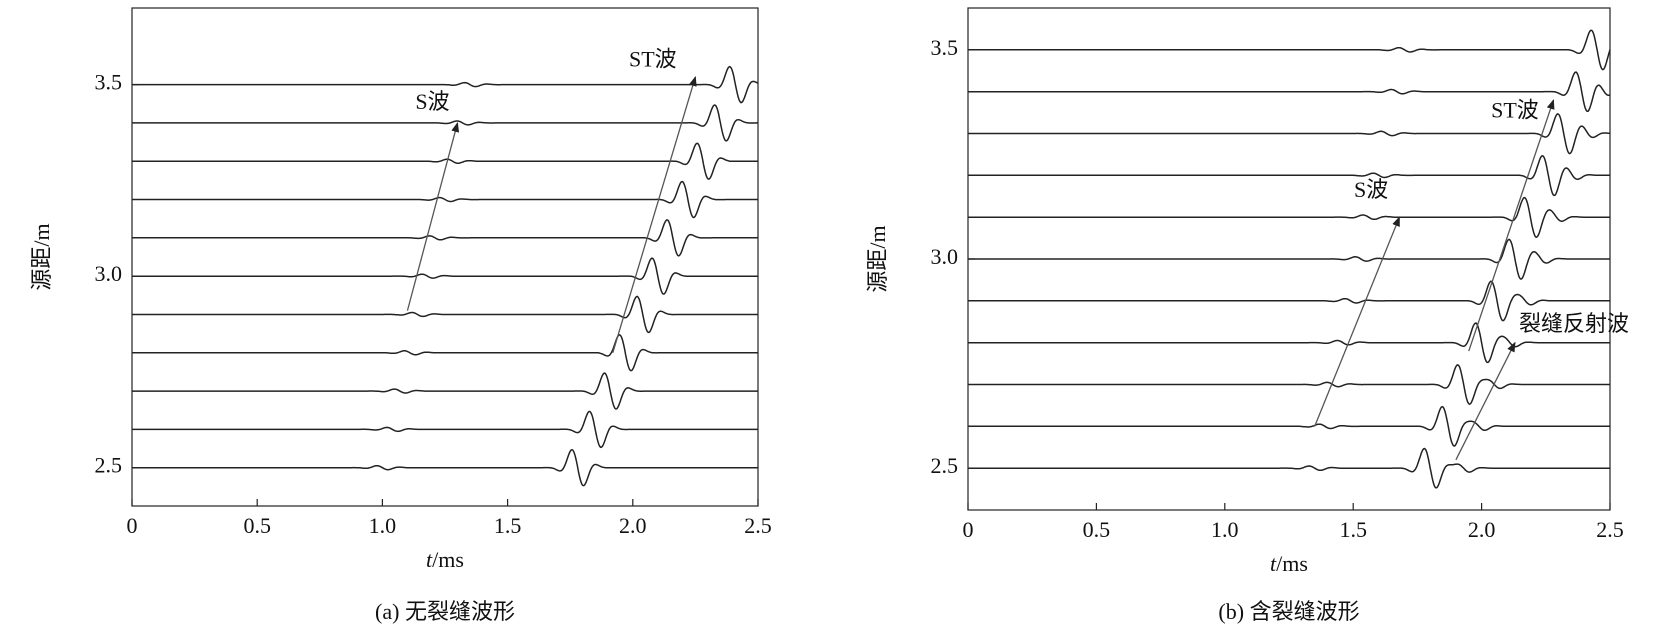 The height and width of the screenshot is (640, 1677). Describe the element at coordinates (1288, 611) in the screenshot. I see `caption: (b) 含裂缝波形` at that location.